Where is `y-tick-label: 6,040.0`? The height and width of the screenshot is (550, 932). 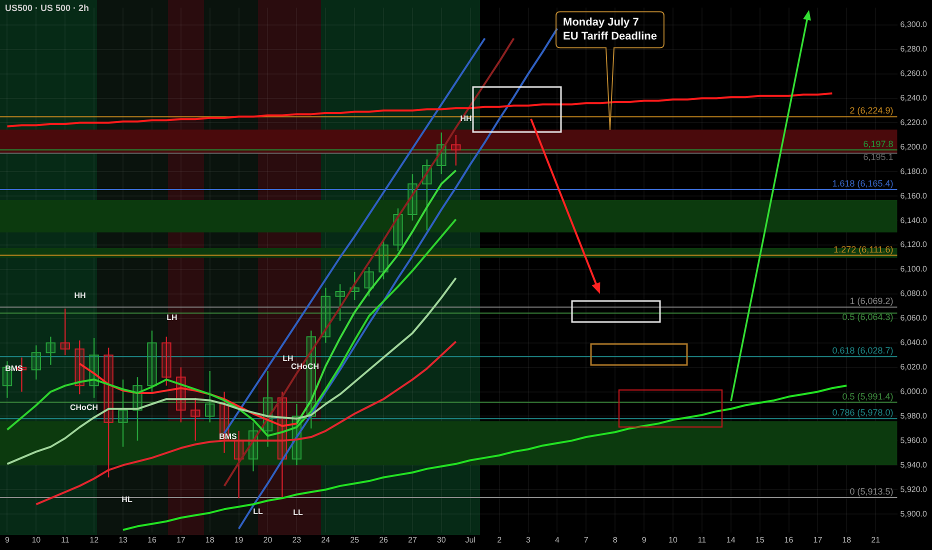
y-tick-label: 6,040.0 is located at coordinates (914, 343).